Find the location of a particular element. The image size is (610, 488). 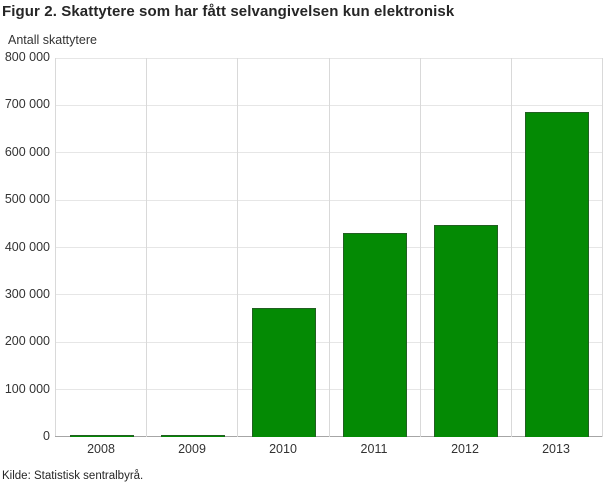

y-tick-label: 0 is located at coordinates (46, 436).